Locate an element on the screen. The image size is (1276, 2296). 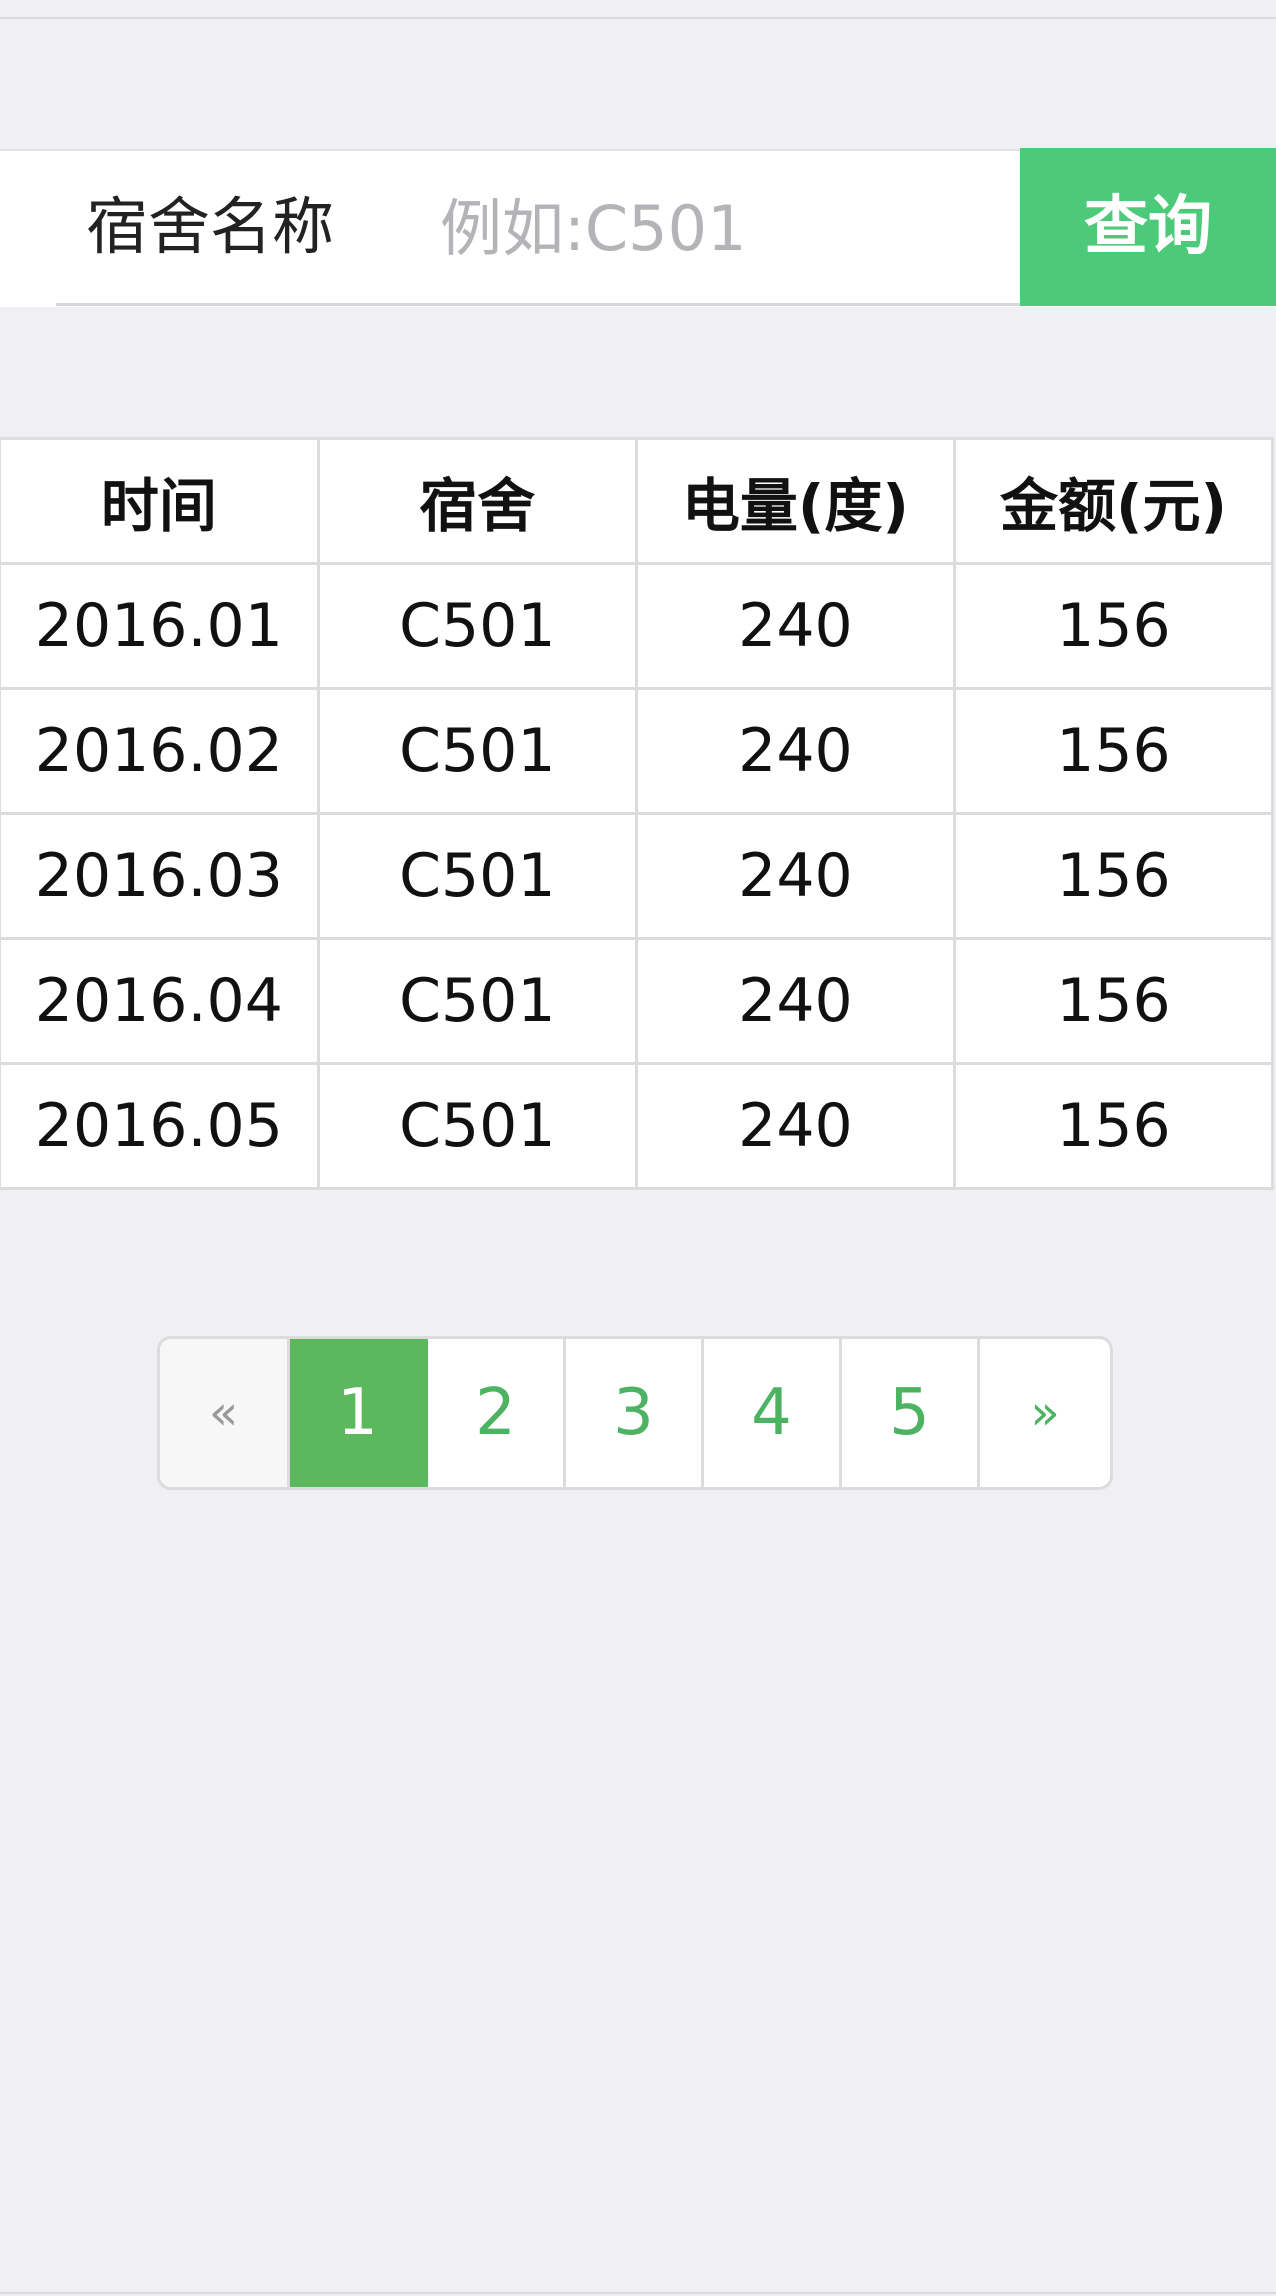
page-button-3: 3 is located at coordinates (635, 1413).